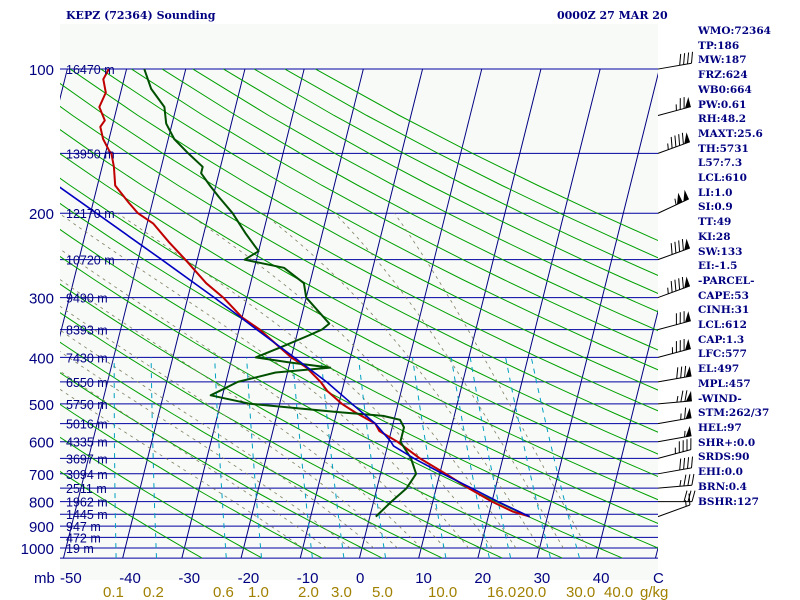 Image resolution: width=800 pixels, height=600 pixels. What do you see at coordinates (90, 214) in the screenshot?
I see `height-label: 12170 m` at bounding box center [90, 214].